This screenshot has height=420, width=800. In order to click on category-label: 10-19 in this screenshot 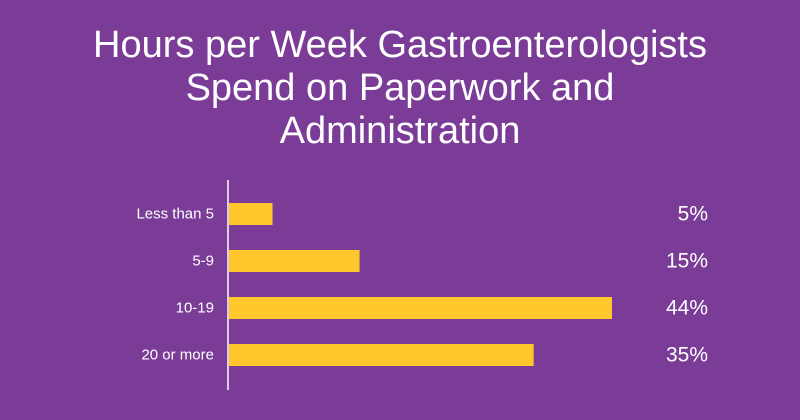, I will do `click(195, 308)`.